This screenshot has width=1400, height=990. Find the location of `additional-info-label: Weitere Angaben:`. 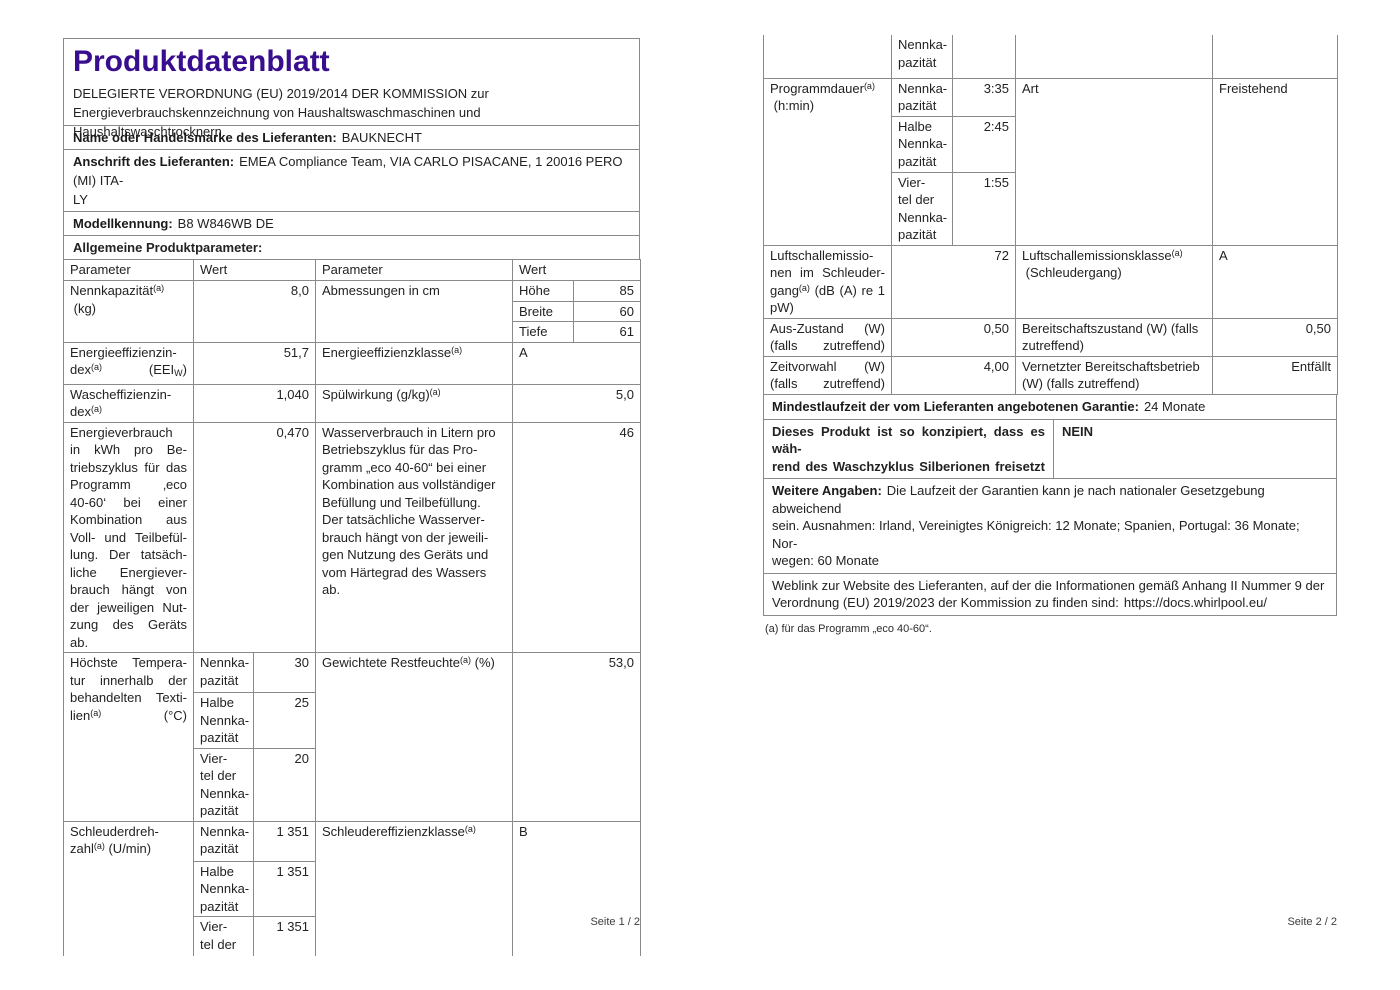

additional-info-label: Weitere Angaben: is located at coordinates (827, 490).